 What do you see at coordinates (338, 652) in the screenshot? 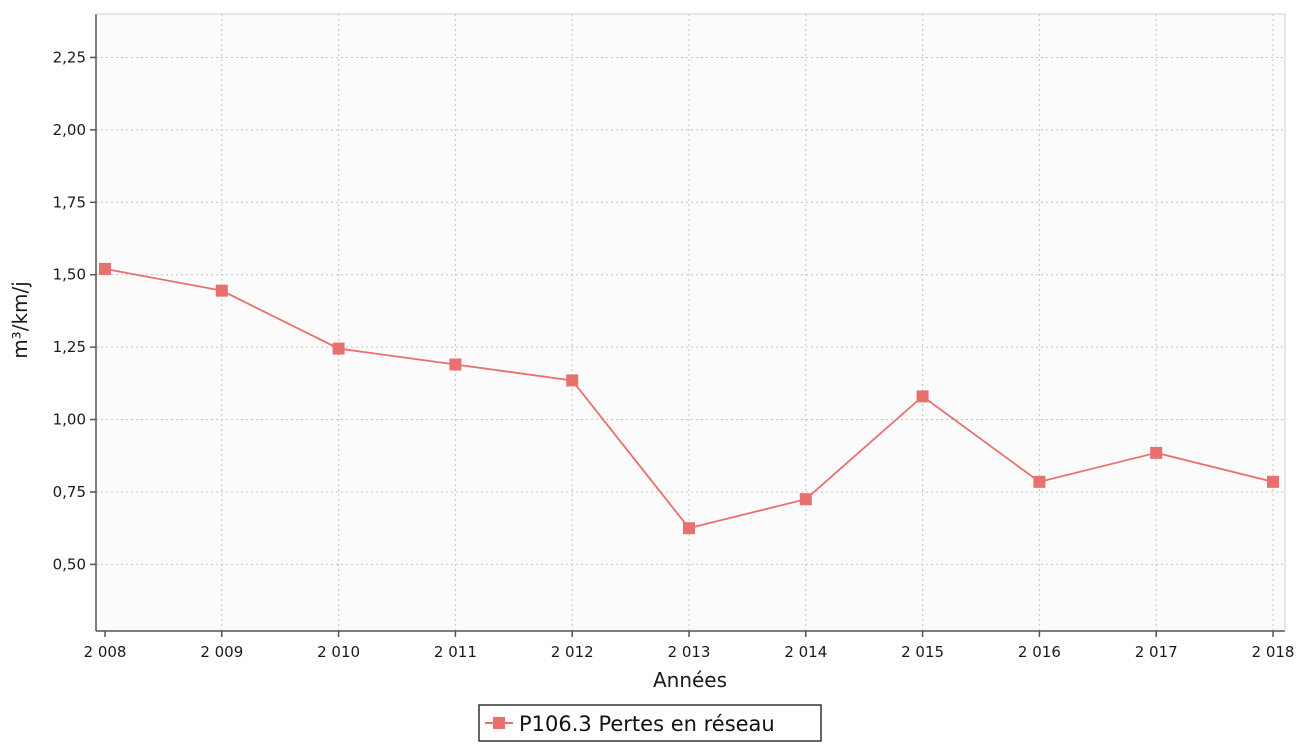
I see `x-tick-label: 2 010` at bounding box center [338, 652].